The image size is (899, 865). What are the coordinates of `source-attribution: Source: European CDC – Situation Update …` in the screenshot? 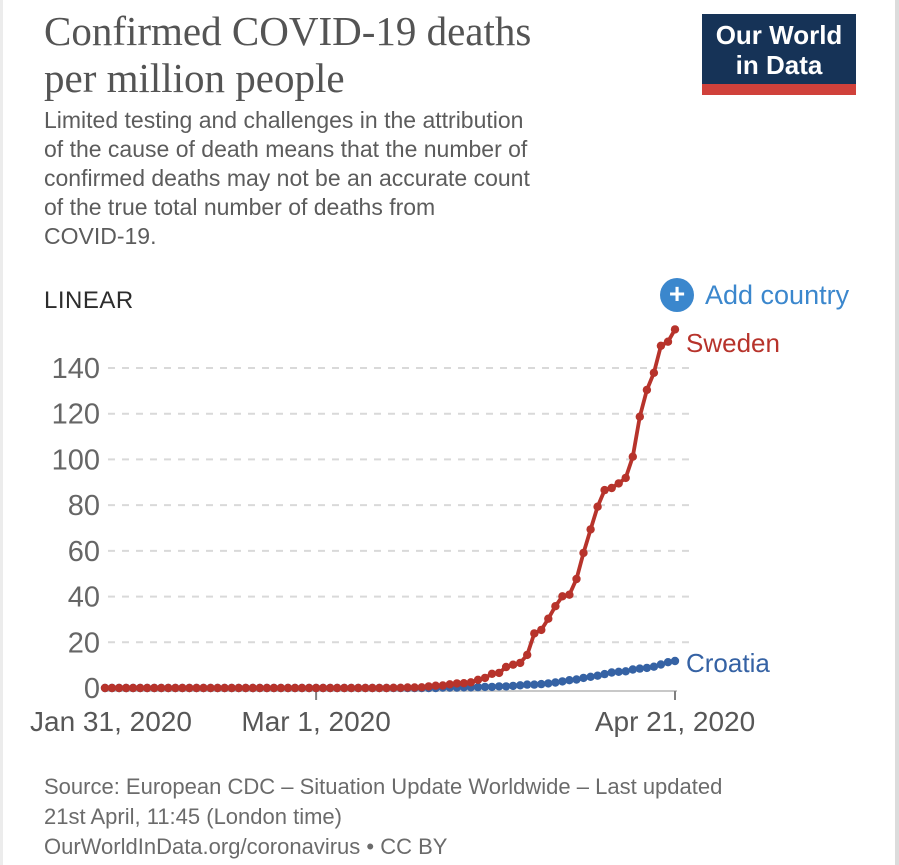 It's located at (383, 816).